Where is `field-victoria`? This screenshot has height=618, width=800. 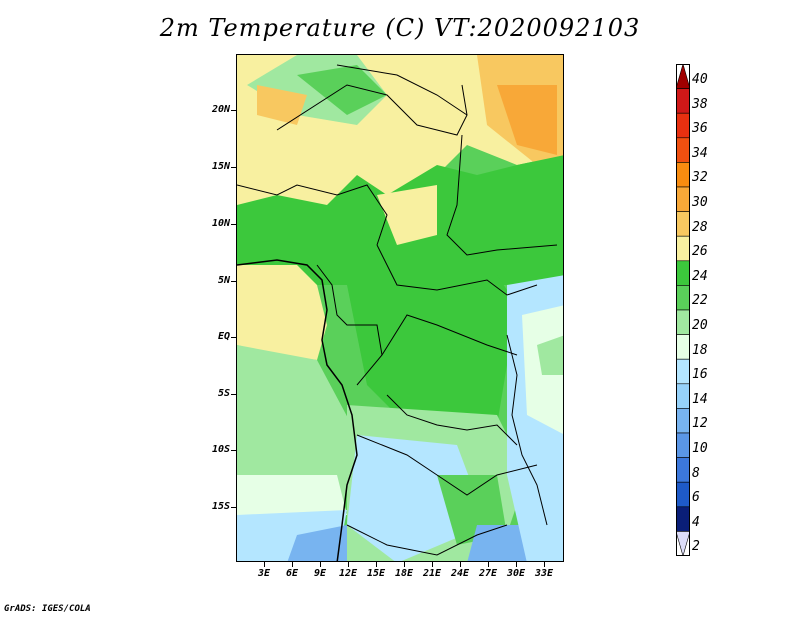 field-victoria is located at coordinates (550, 355).